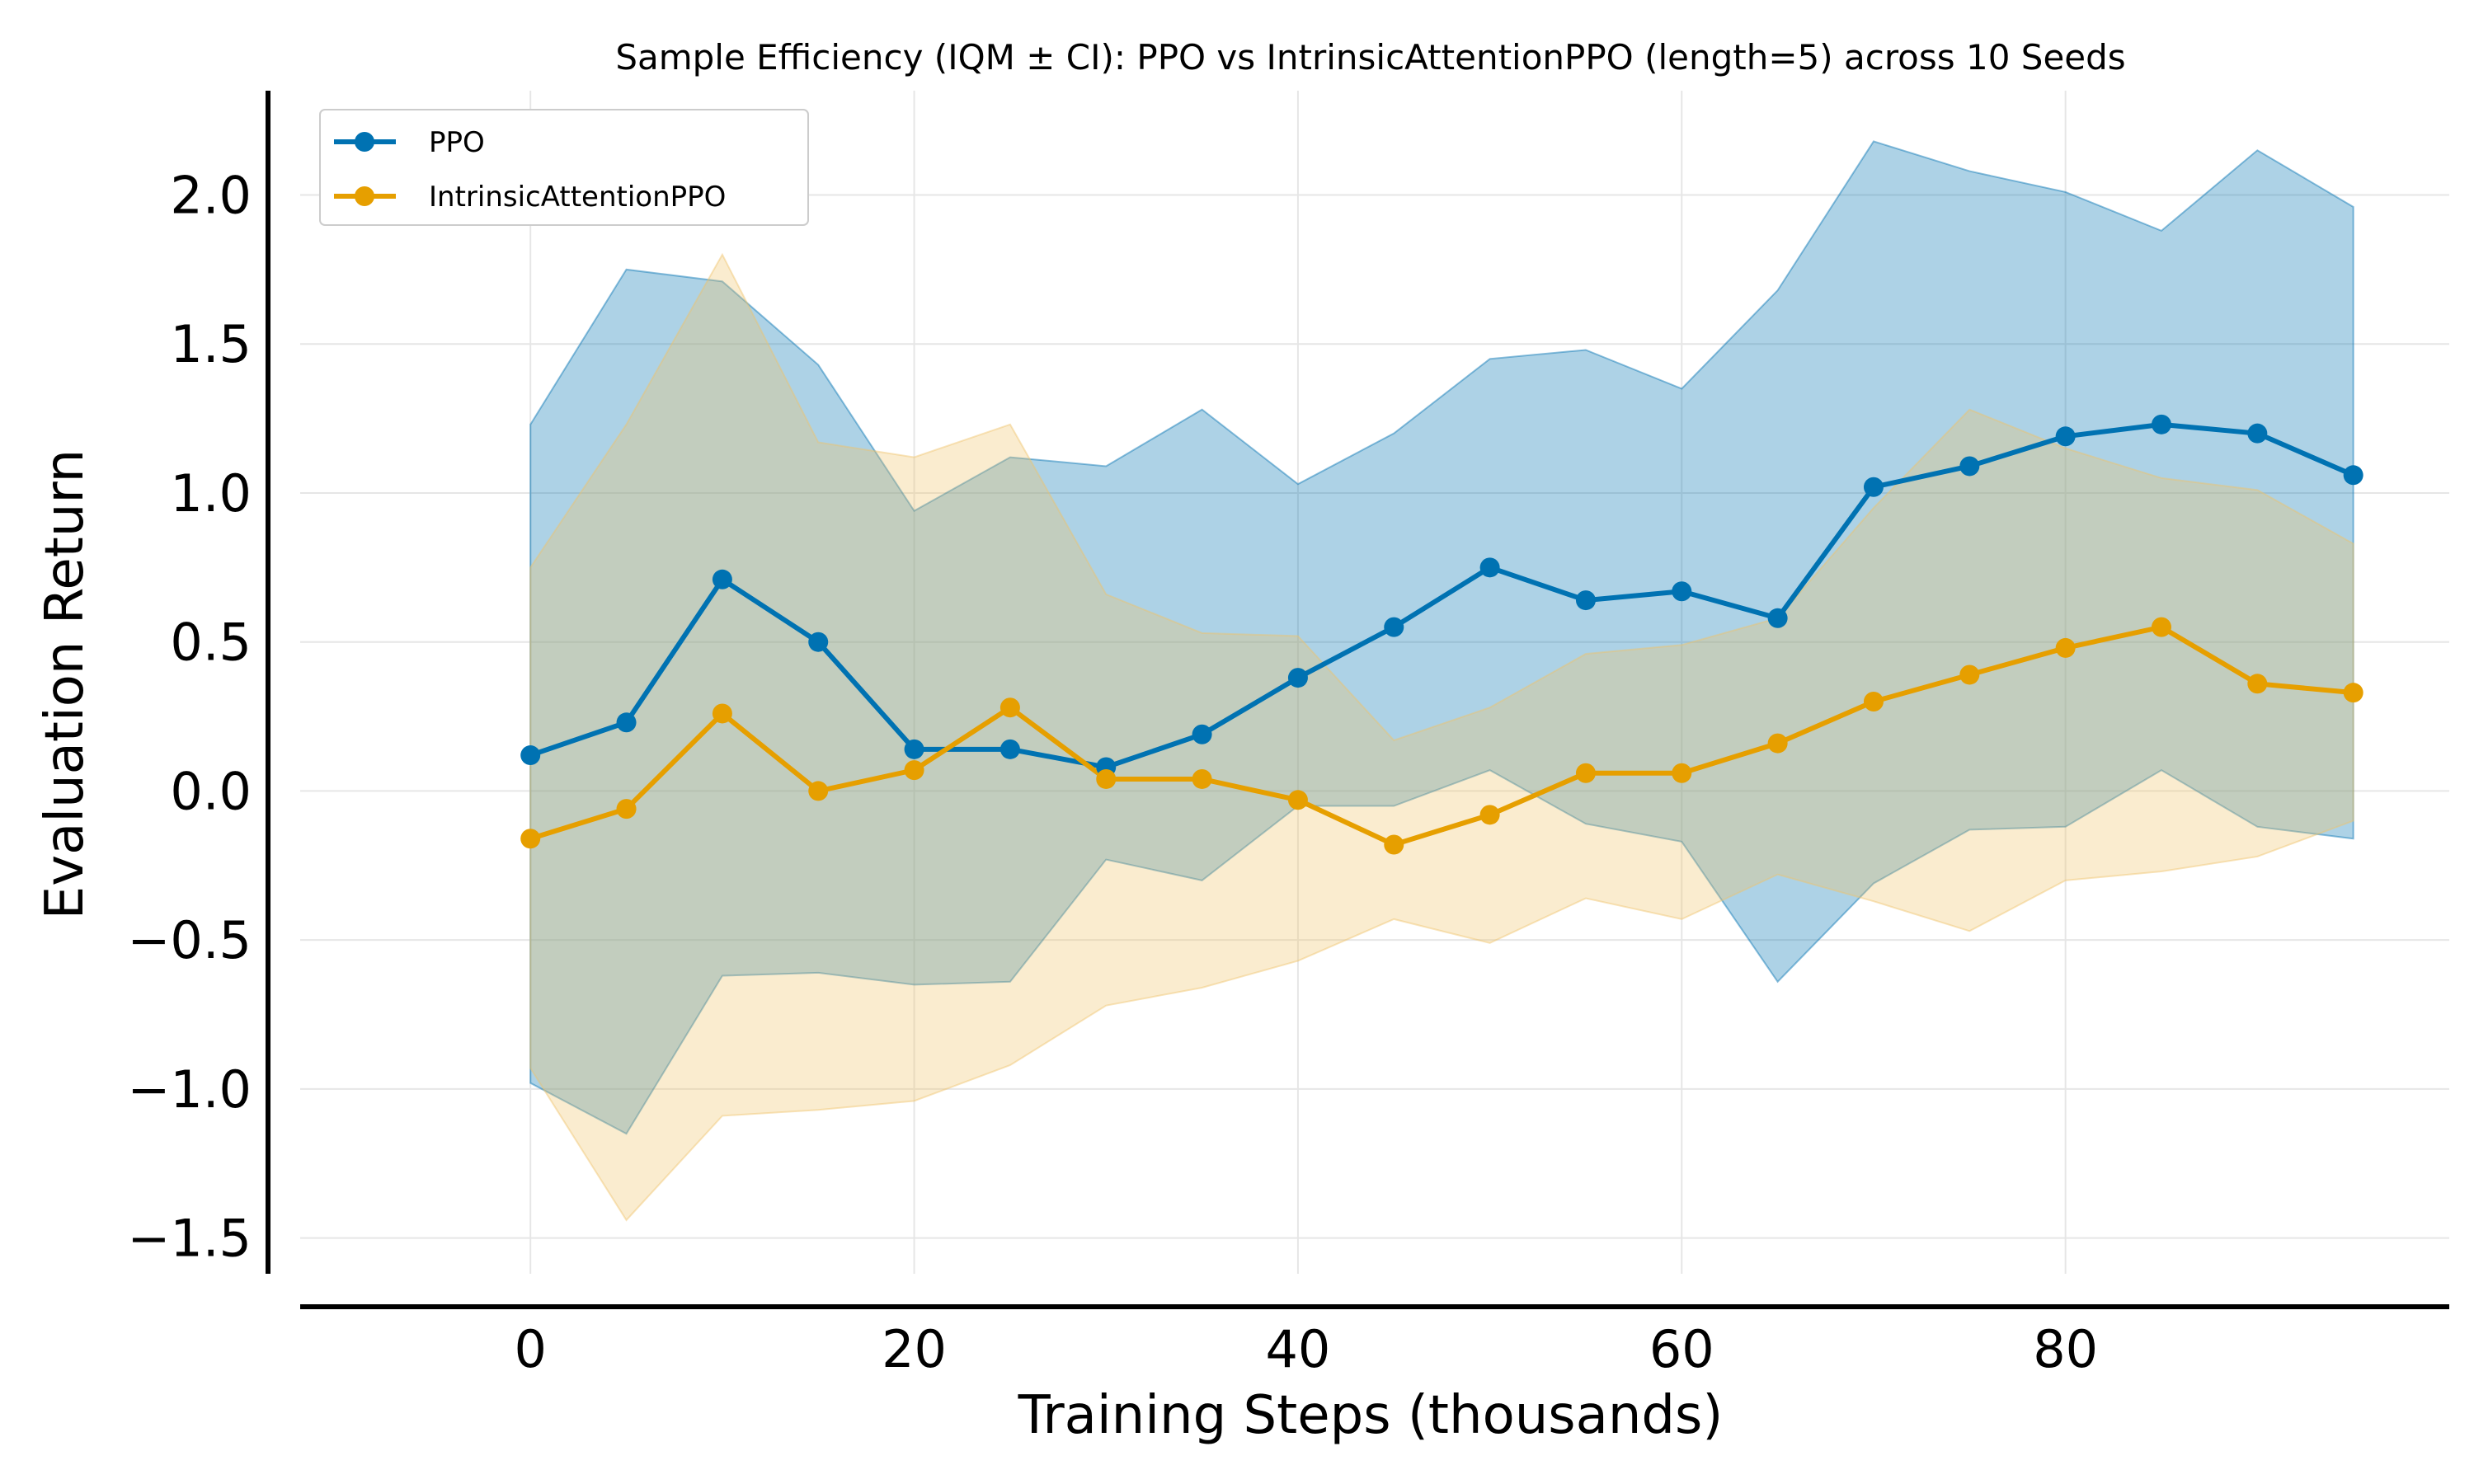  Describe the element at coordinates (530, 1349) in the screenshot. I see `x-tick-label: 0` at that location.